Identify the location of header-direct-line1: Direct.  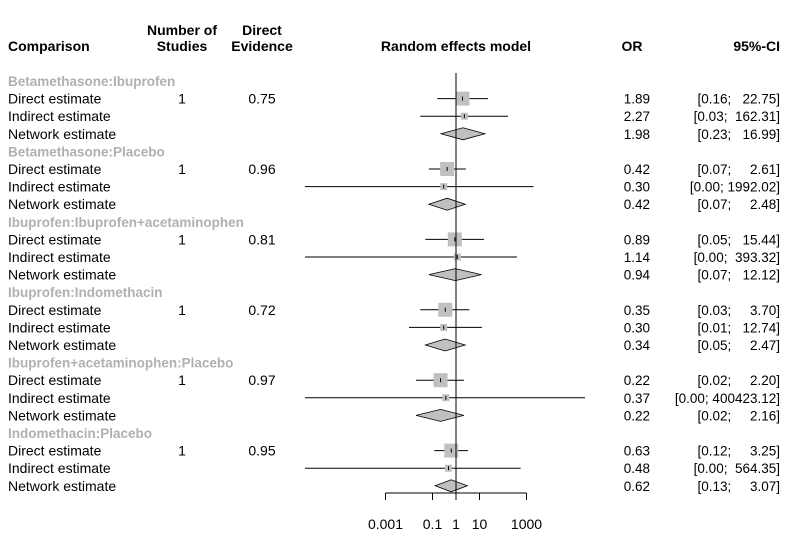
(262, 30).